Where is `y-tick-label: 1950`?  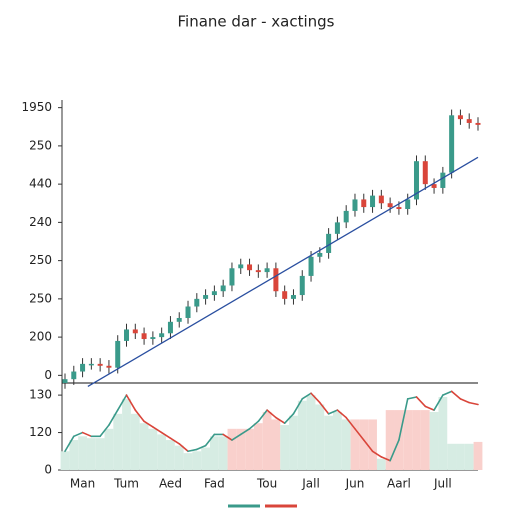 y-tick-label: 1950 is located at coordinates (36, 107).